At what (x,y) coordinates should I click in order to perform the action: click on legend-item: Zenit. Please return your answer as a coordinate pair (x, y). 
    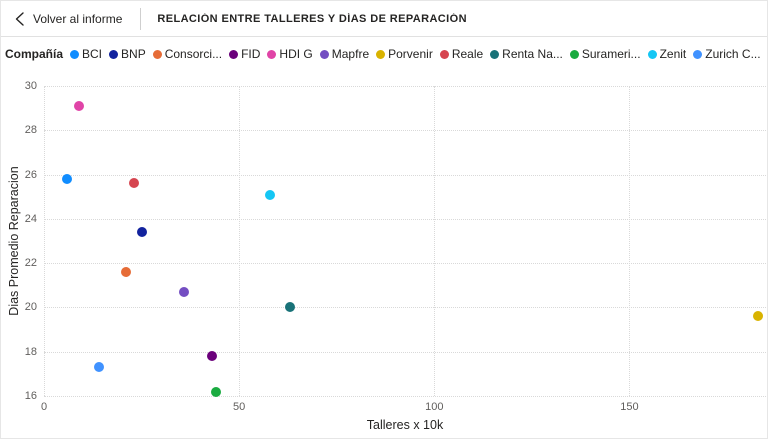
    Looking at the image, I should click on (667, 54).